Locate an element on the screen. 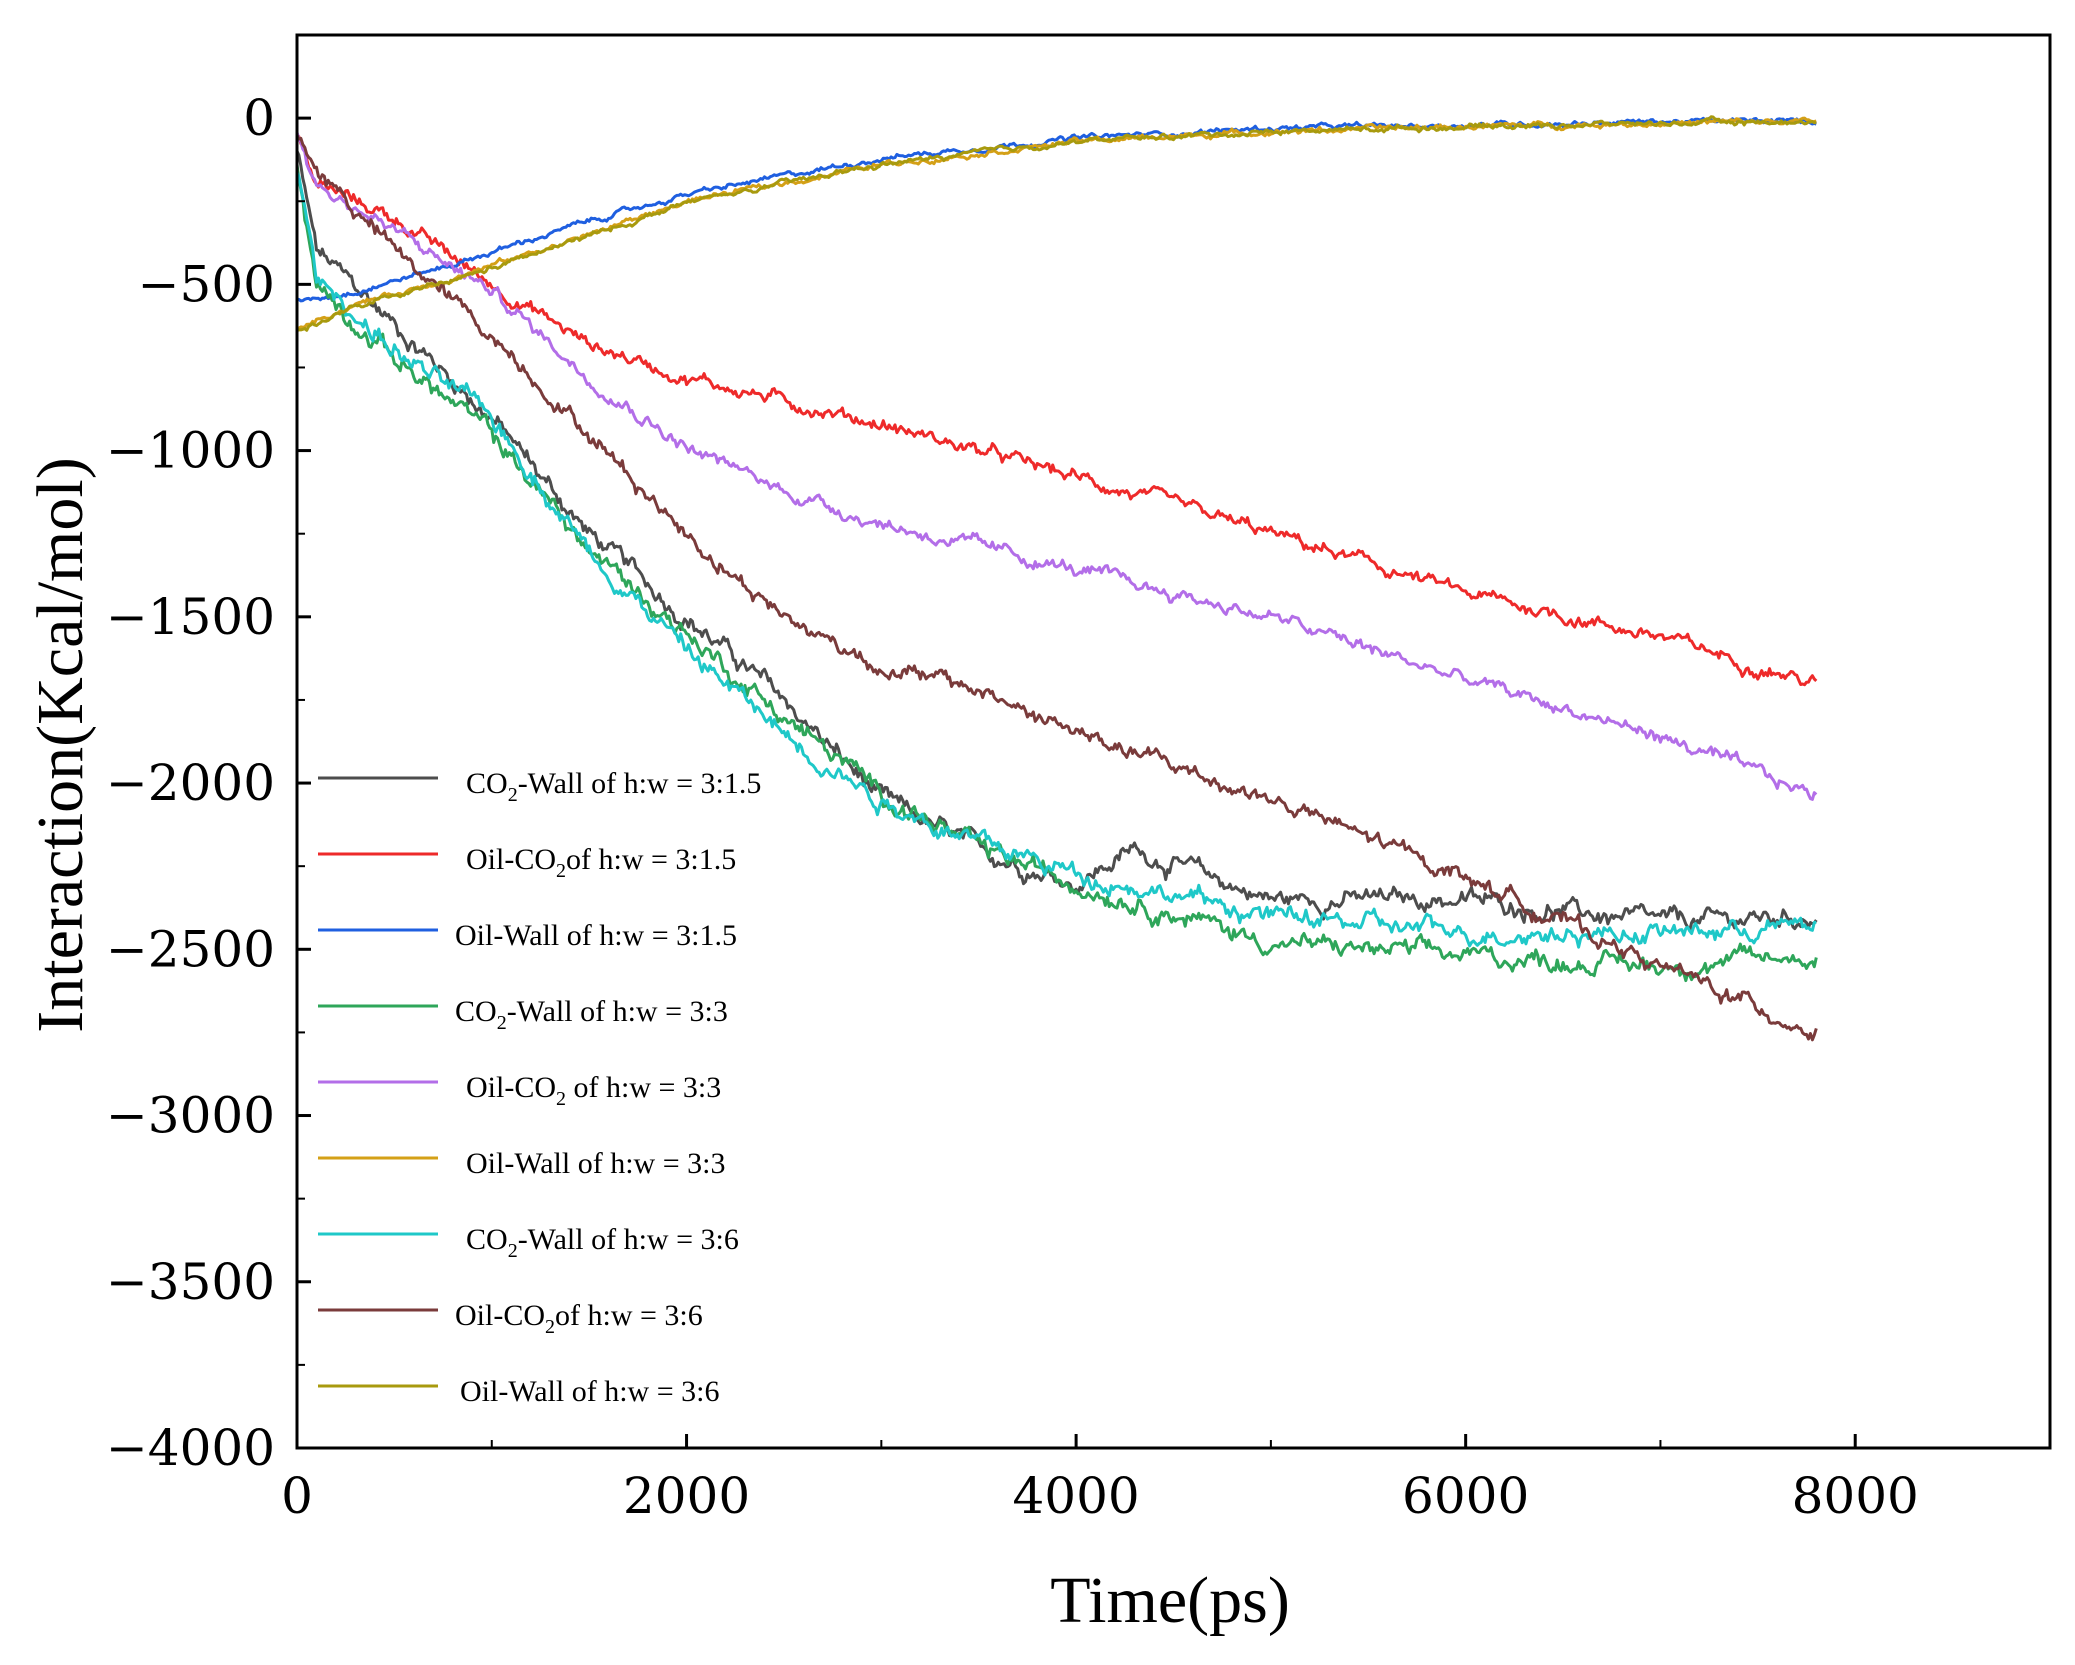  legend-item: Oil-CO2of h:w = 3:1.5 is located at coordinates (527, 862).